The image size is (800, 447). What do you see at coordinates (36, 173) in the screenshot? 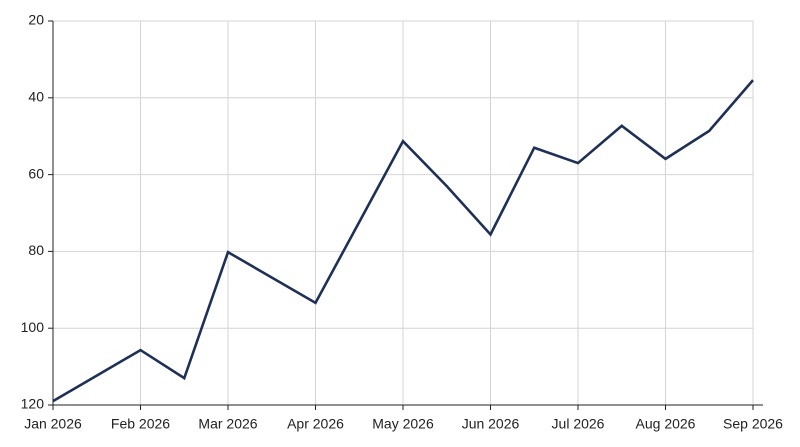
I see `y-tick-label: 60` at bounding box center [36, 173].